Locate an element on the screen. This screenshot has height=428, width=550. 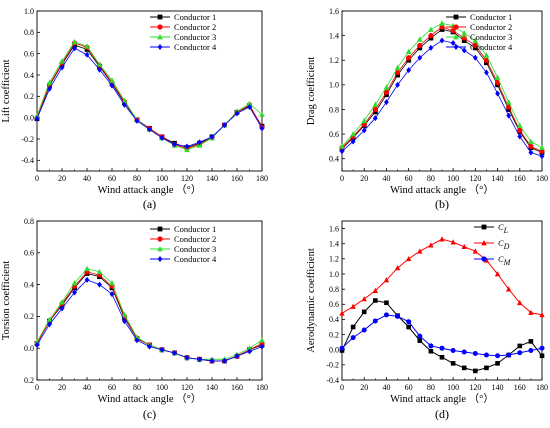
y-axis-label: Aerodynamic coefficient is located at coordinates (311, 300).